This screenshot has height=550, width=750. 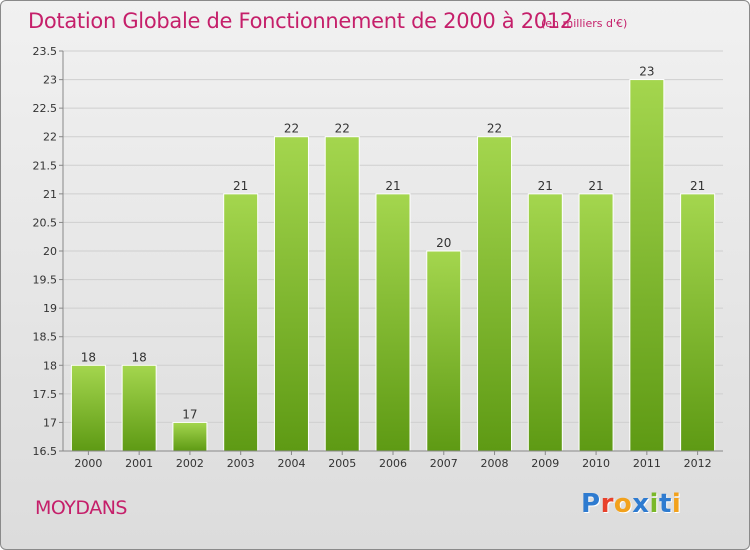 What do you see at coordinates (139, 463) in the screenshot?
I see `x-tick-label: 2001` at bounding box center [139, 463].